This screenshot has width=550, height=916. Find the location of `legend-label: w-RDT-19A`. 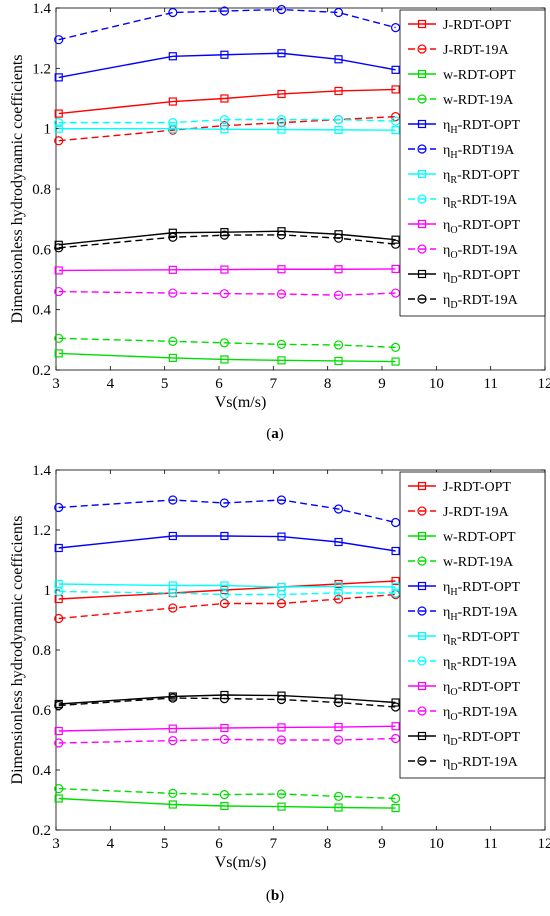

legend-label: w-RDT-19A is located at coordinates (478, 100).